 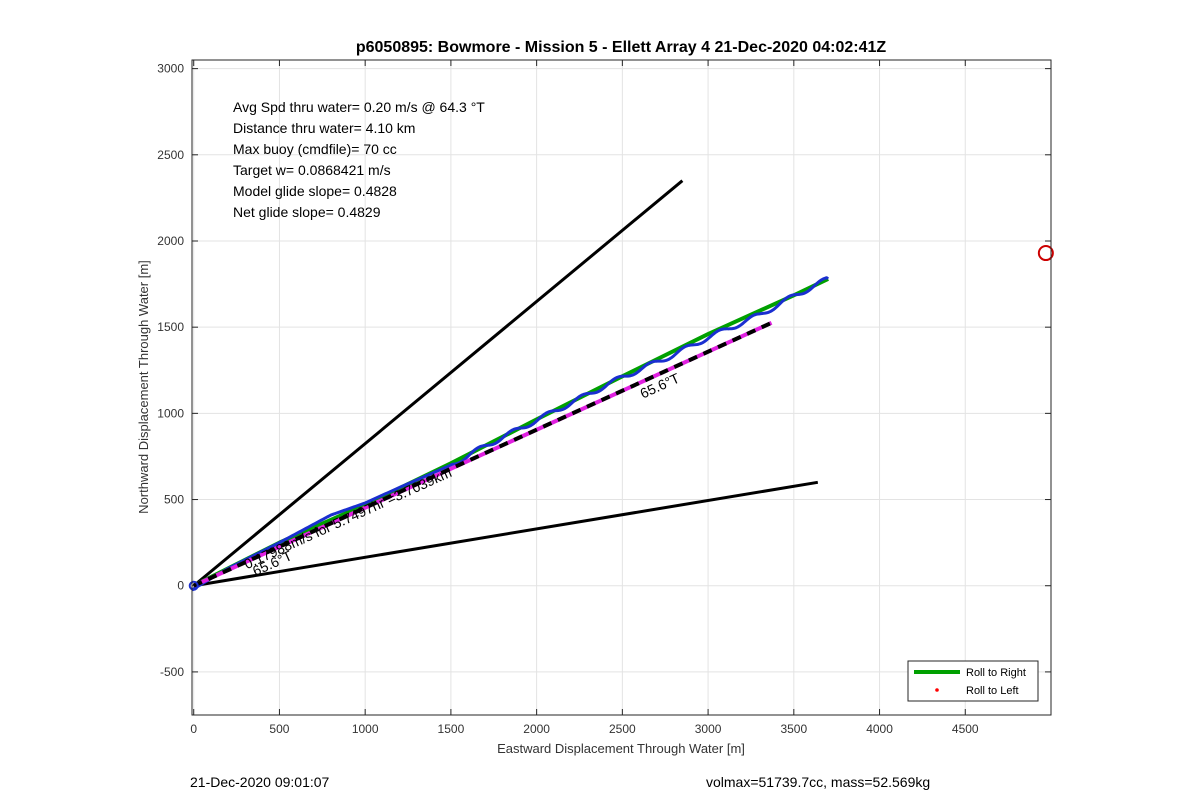 I want to click on target-marker, so click(x=1045, y=253).